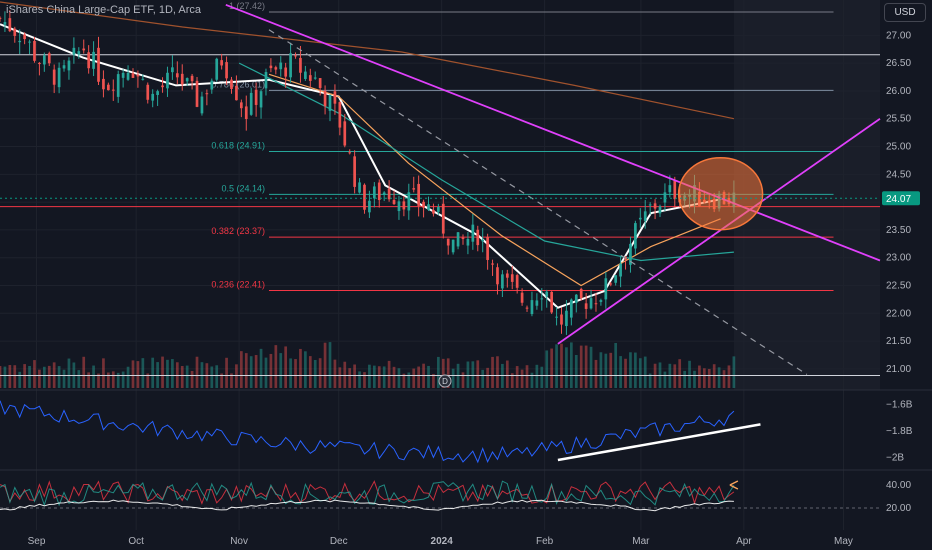  Describe the element at coordinates (905, 12) in the screenshot. I see `currency-button: USD` at that location.